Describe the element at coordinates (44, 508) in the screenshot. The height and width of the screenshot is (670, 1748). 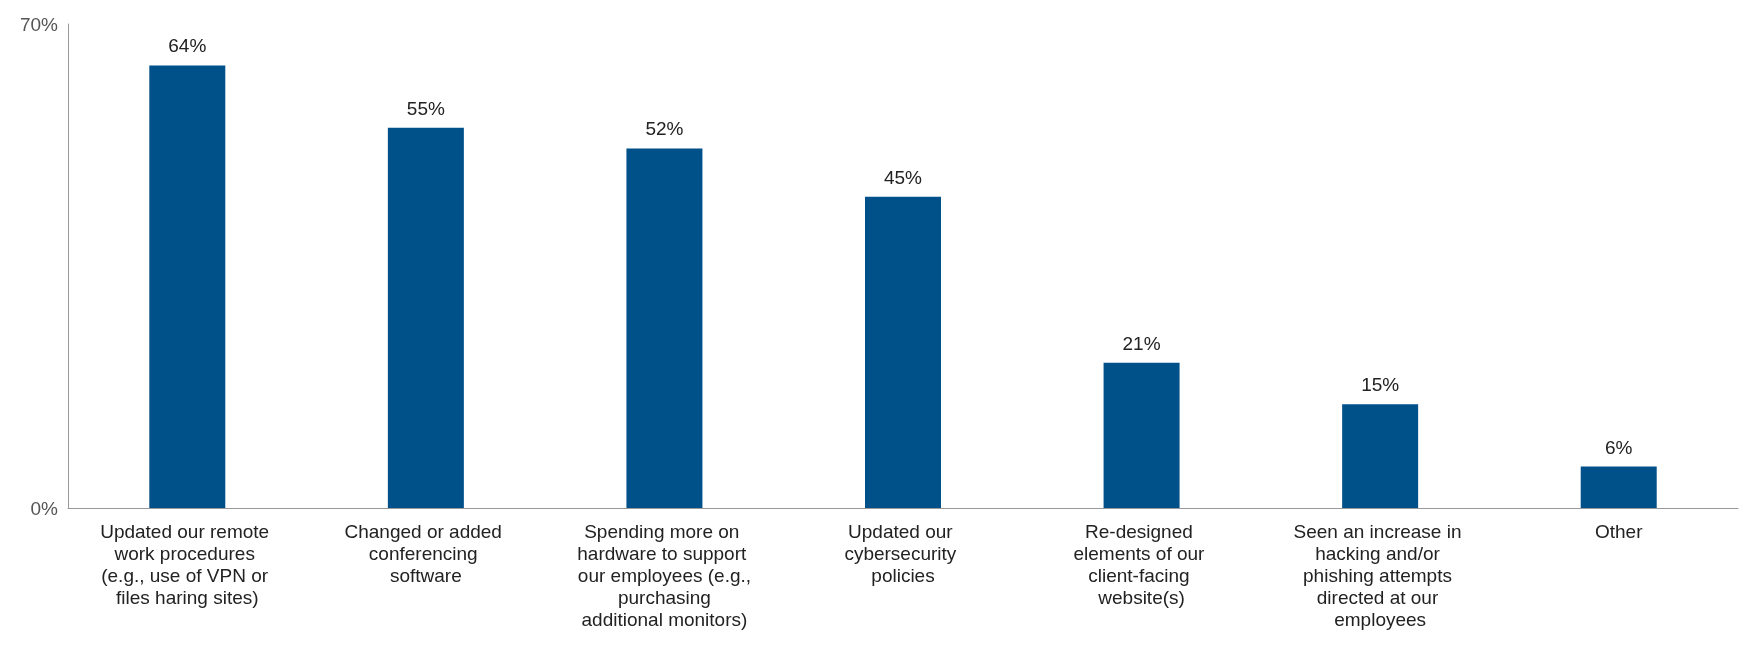
I see `y-tick-label: 0%` at that location.